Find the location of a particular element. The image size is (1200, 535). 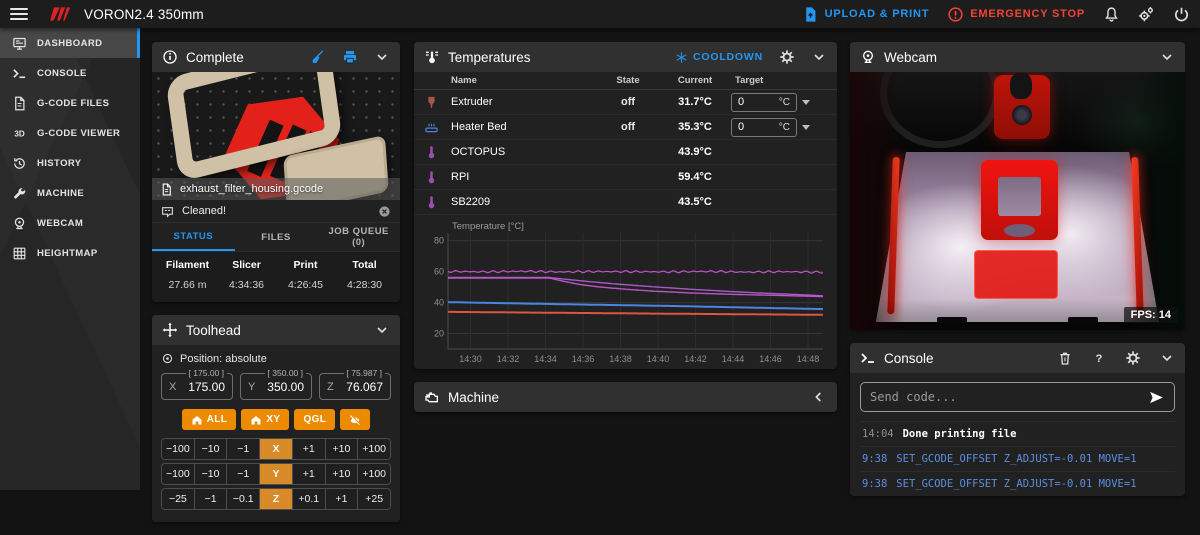

machine-panel: Machine is located at coordinates (625, 397).